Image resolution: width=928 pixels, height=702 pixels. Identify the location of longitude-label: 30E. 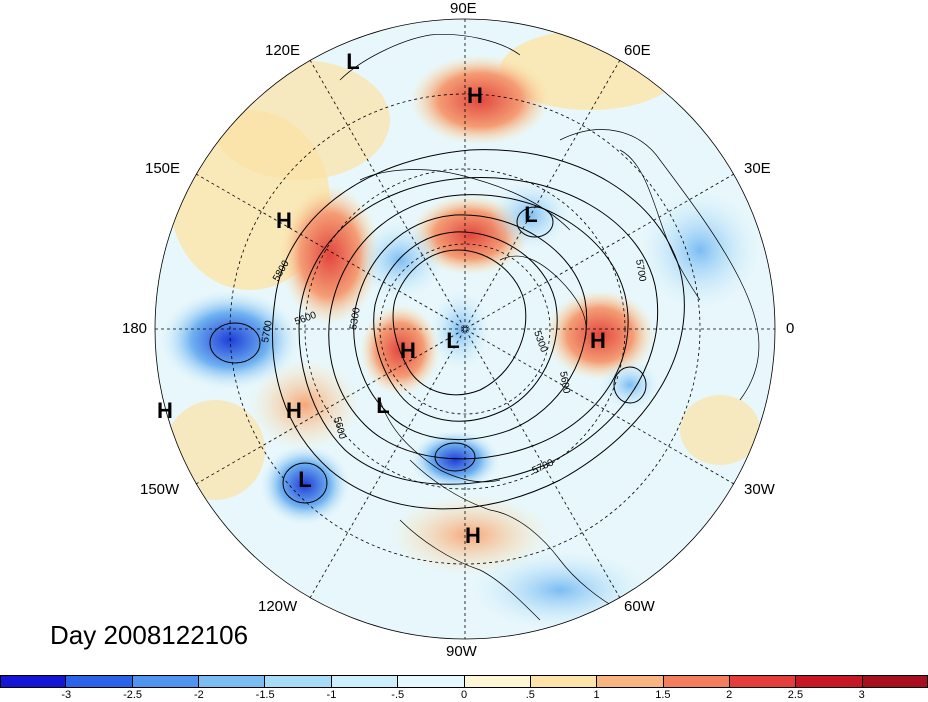
(757, 168).